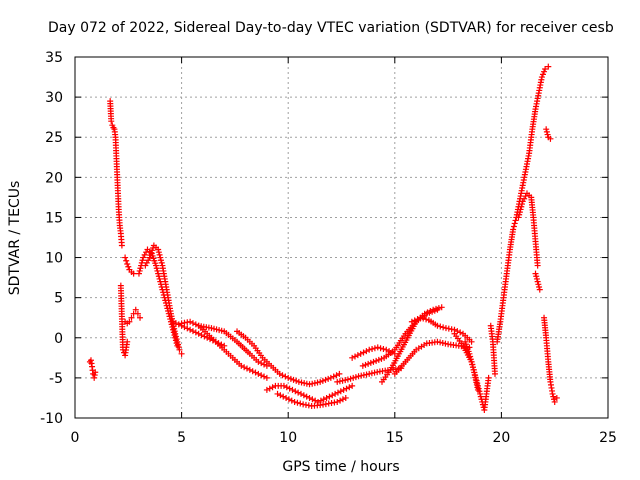 The width and height of the screenshot is (640, 480). I want to click on y-tick-label: 20, so click(54, 178).